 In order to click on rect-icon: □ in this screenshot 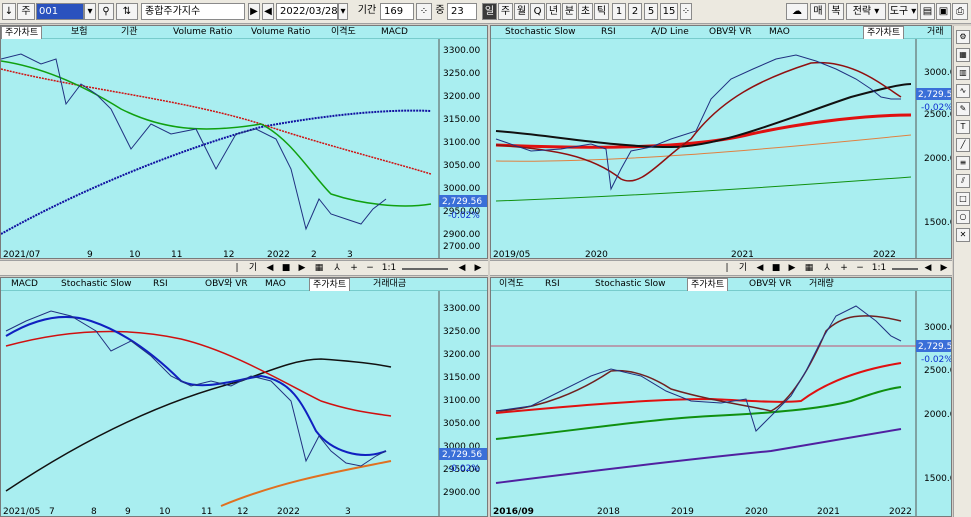, I will do `click(963, 199)`.